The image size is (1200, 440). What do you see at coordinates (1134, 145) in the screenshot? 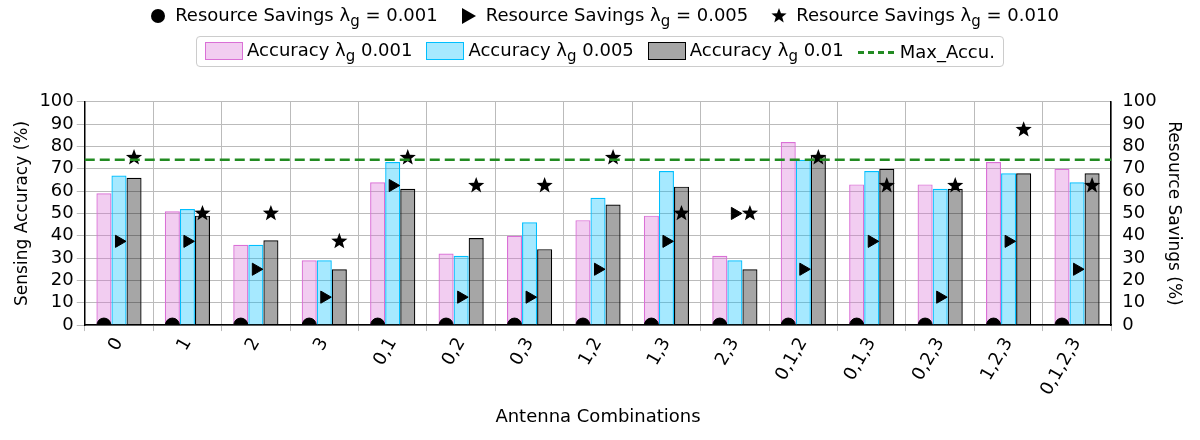
I see `y2-tick-label: 80` at bounding box center [1134, 145].